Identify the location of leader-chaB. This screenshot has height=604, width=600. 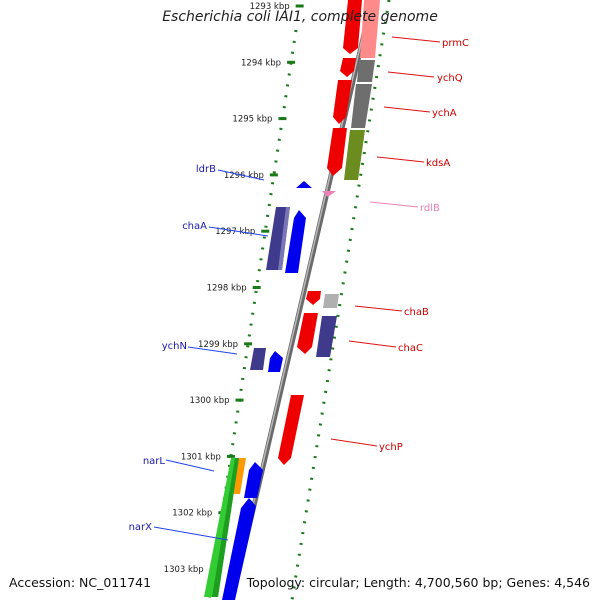
(378, 308).